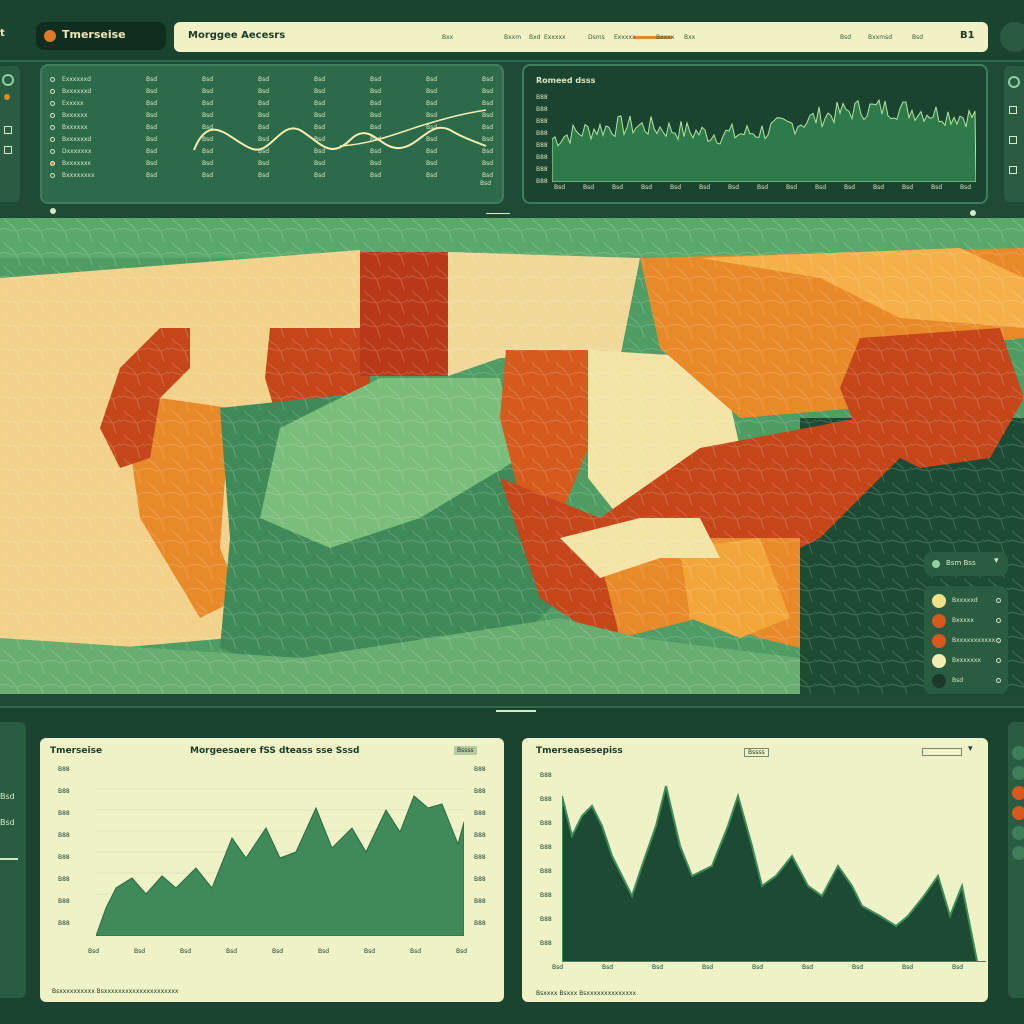 This screenshot has width=1024, height=1024. What do you see at coordinates (942, 752) in the screenshot?
I see `range-selector` at bounding box center [942, 752].